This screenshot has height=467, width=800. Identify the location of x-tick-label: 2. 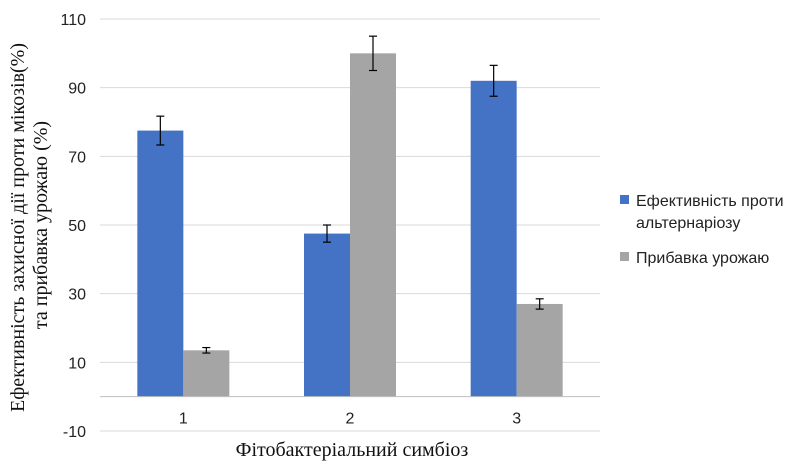
(350, 419).